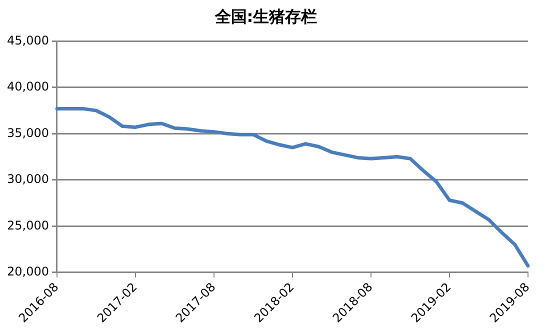 The width and height of the screenshot is (550, 329). What do you see at coordinates (266, 16) in the screenshot?
I see `chart-title: 全国:生猪存栏` at bounding box center [266, 16].